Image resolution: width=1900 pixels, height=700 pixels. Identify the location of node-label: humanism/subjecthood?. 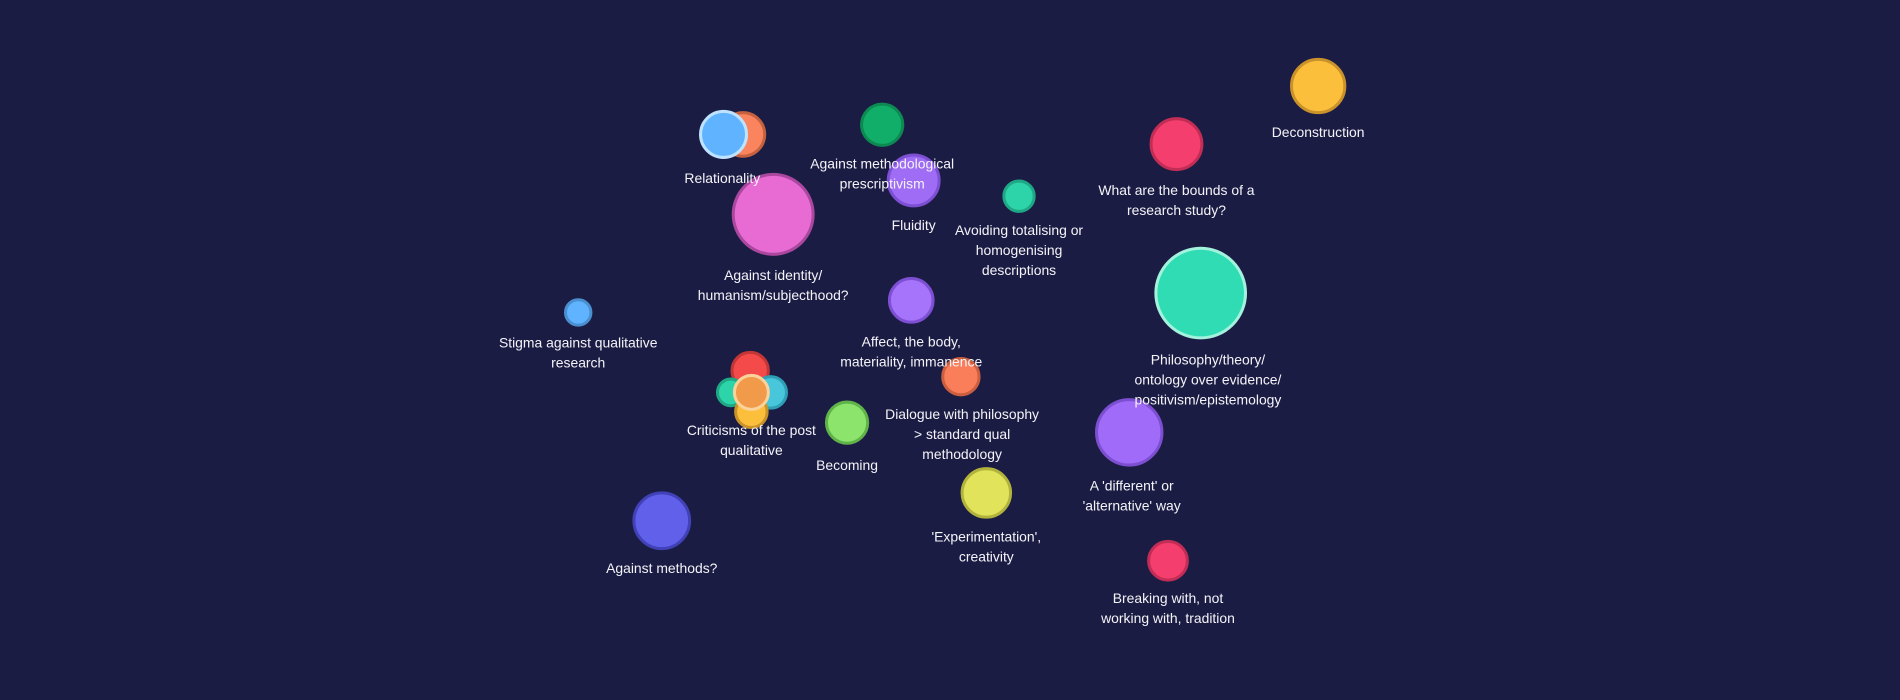
(773, 295).